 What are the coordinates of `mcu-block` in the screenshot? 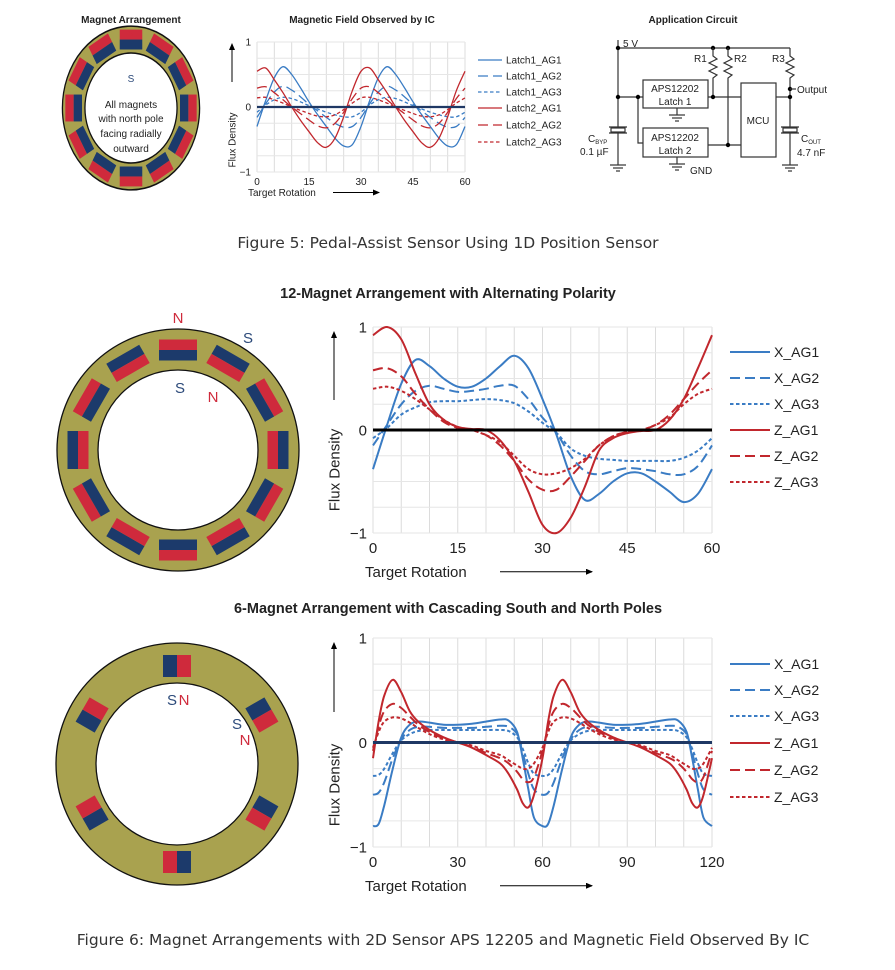 It's located at (758, 120).